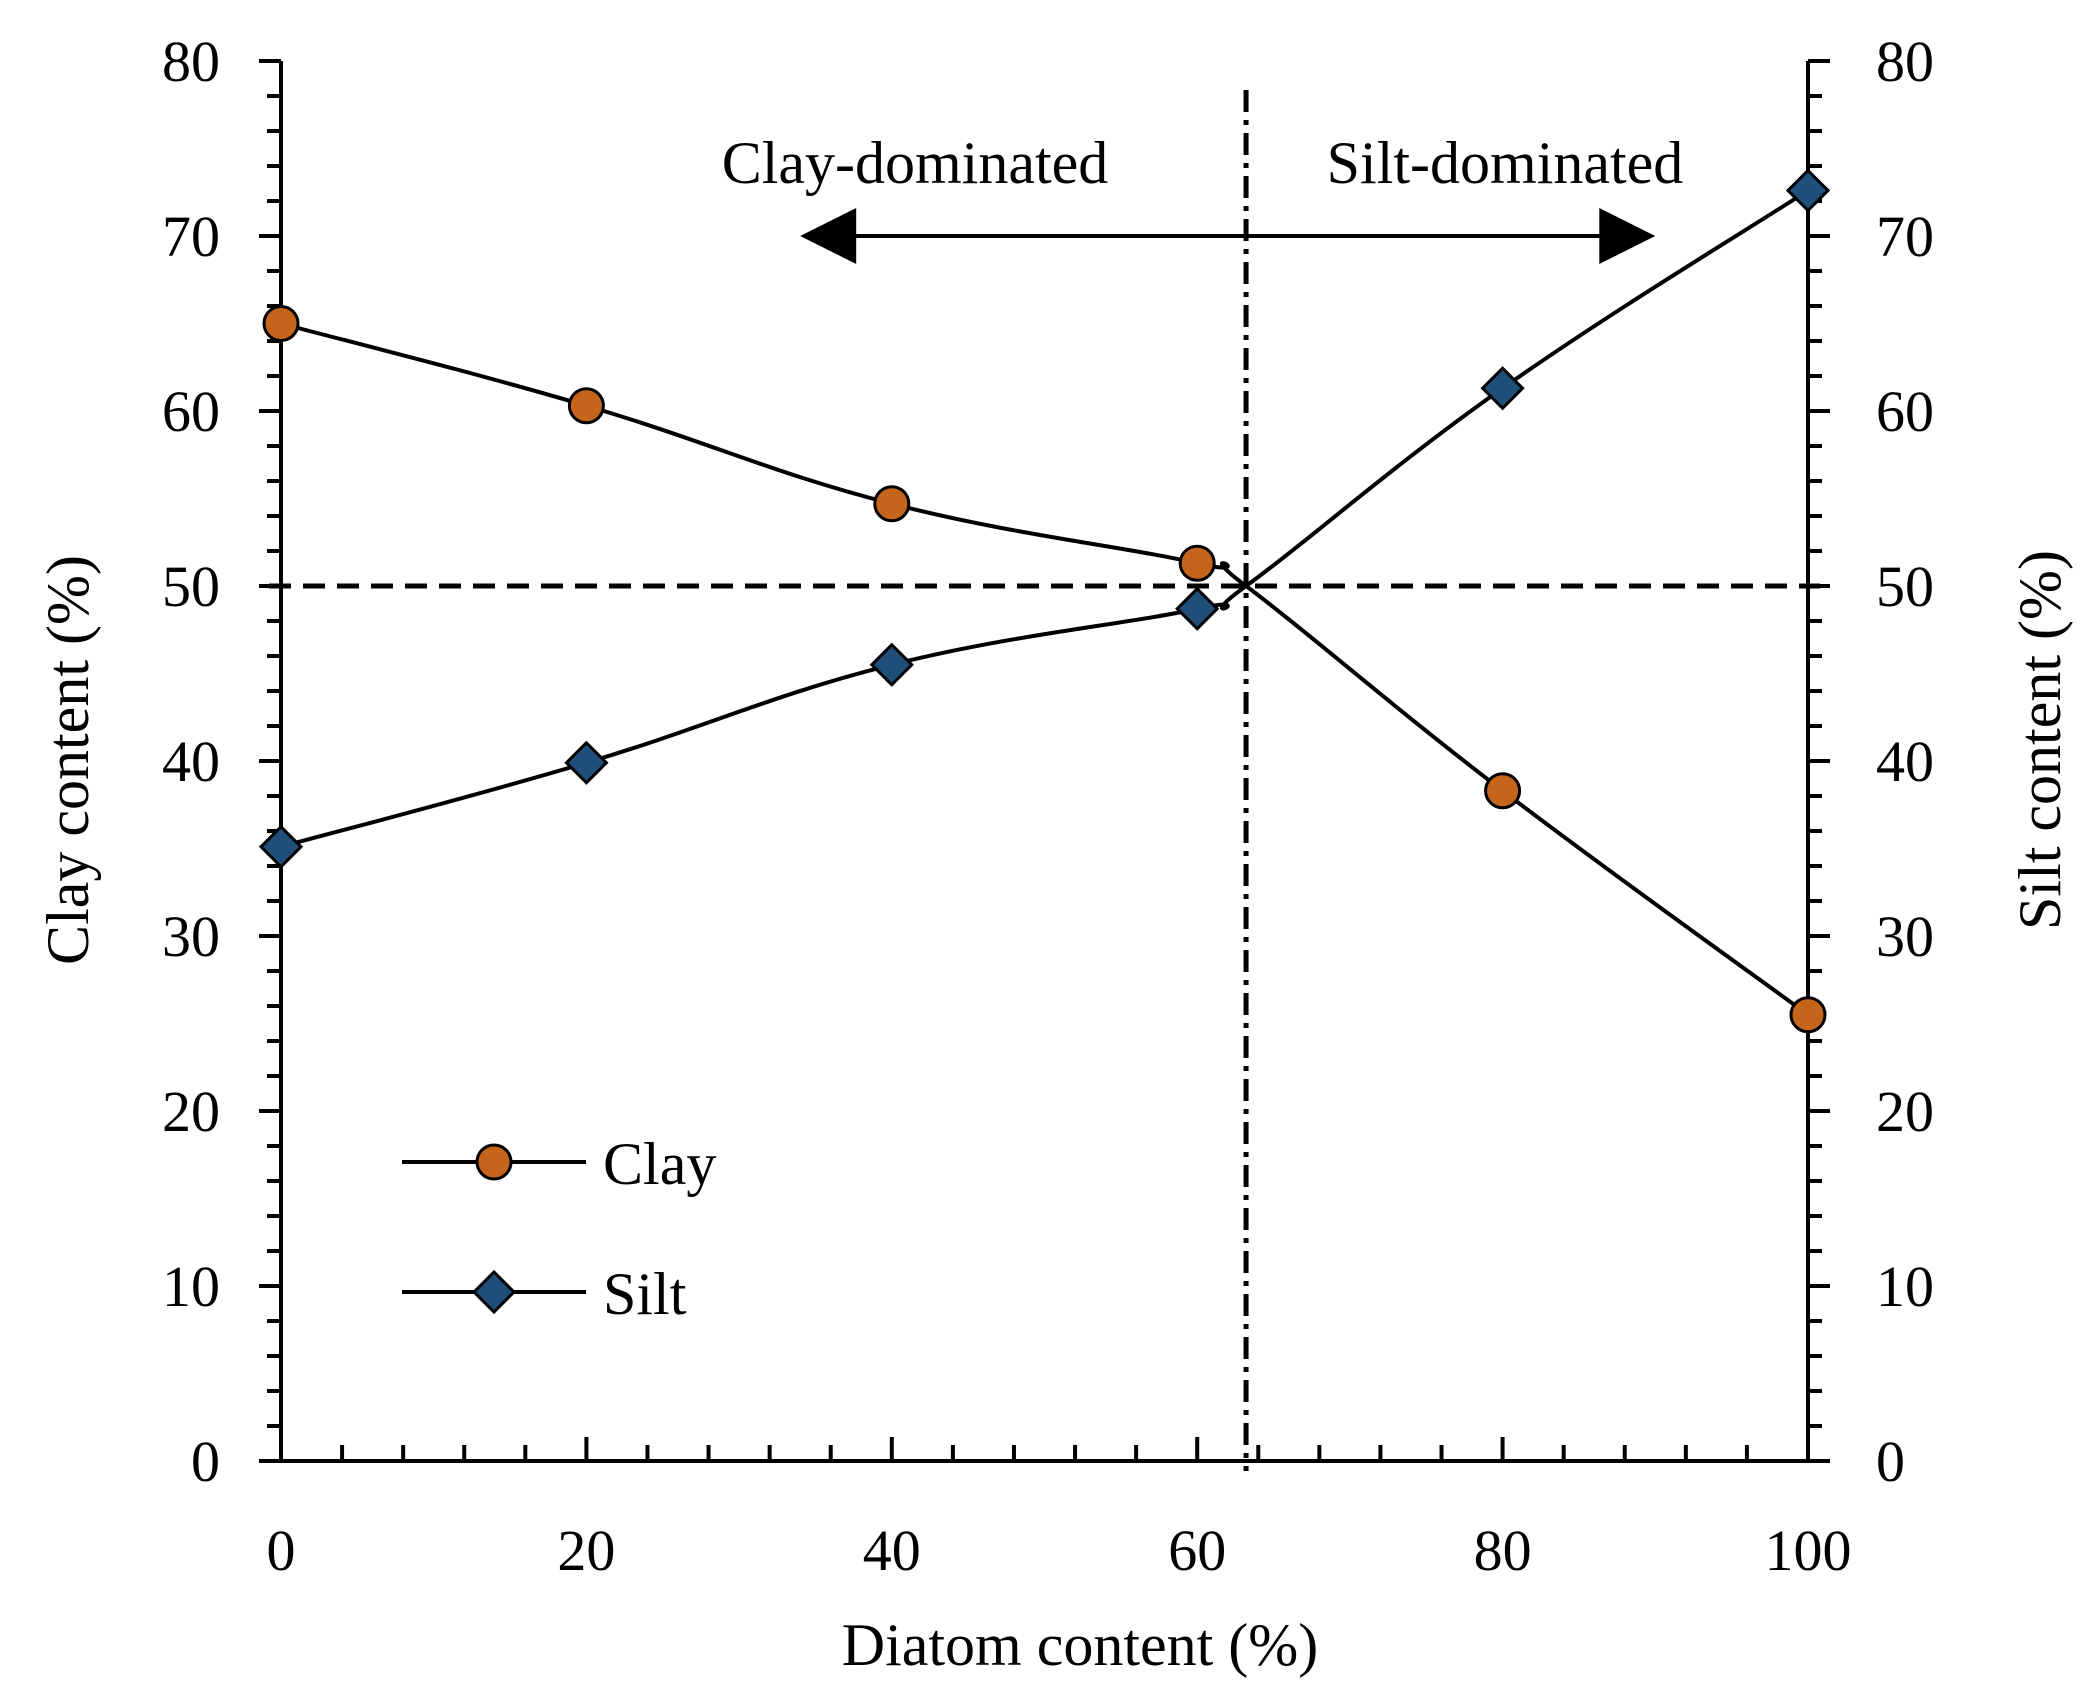 This screenshot has width=2094, height=1700. I want to click on y-right-tick-label: 40, so click(1905, 761).